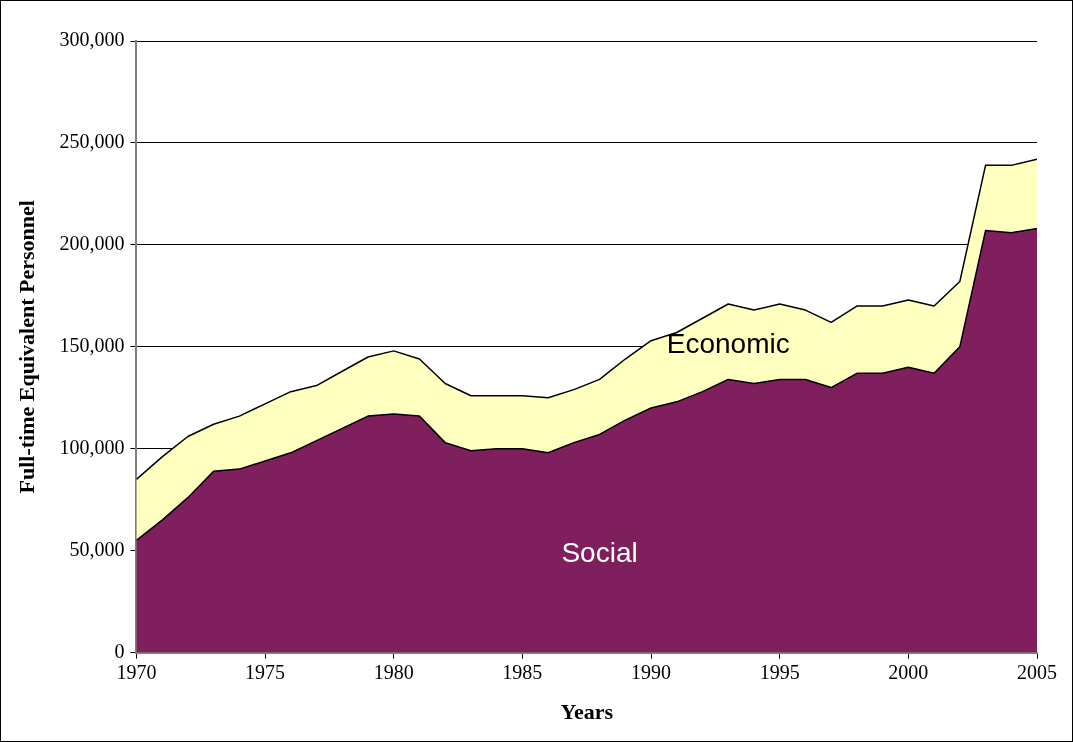  Describe the element at coordinates (26, 347) in the screenshot. I see `y-axis-title: Full-time Equivalent Personnel` at that location.